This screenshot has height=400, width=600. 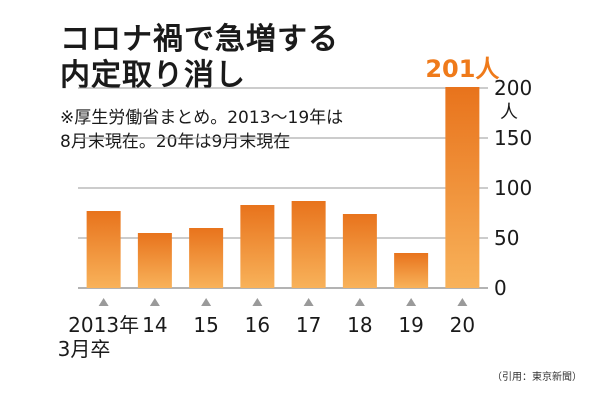 What do you see at coordinates (154, 325) in the screenshot?
I see `x-tick-label-2: 14` at bounding box center [154, 325].